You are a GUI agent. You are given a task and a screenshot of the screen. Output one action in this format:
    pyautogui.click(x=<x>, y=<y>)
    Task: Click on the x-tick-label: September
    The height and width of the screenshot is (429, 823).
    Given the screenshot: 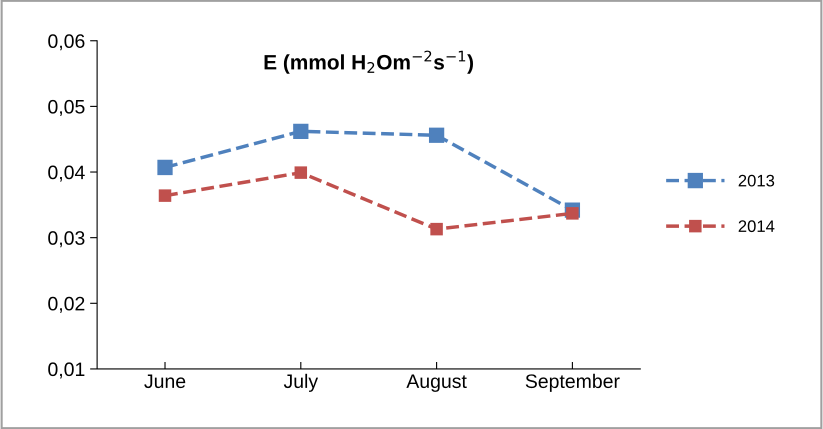 What is the action you would take?
    pyautogui.click(x=573, y=383)
    